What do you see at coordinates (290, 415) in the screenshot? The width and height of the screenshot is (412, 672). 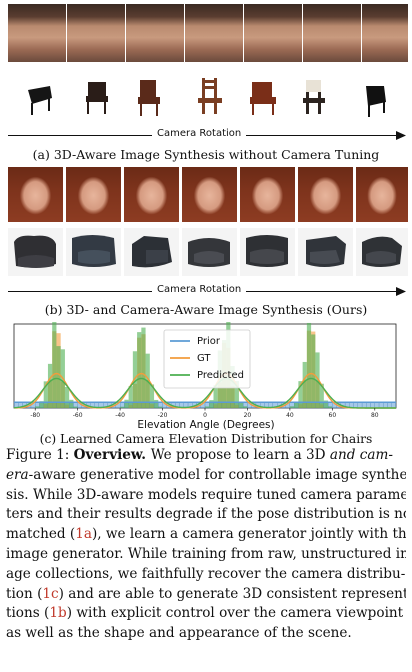 I see `x-tick-label: 40` at bounding box center [290, 415].